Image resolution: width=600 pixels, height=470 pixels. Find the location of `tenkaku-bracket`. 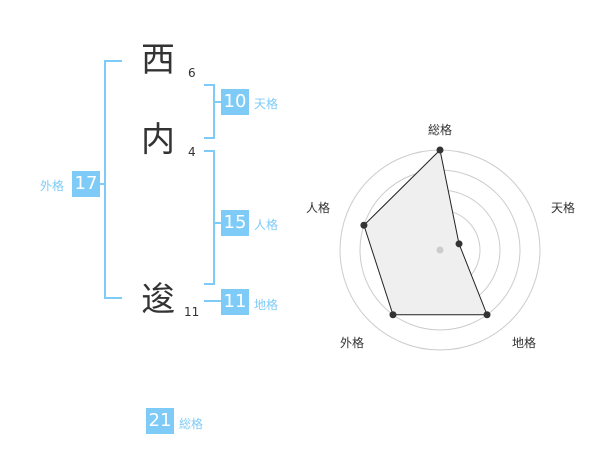

tenkaku-bracket is located at coordinates (214, 111).